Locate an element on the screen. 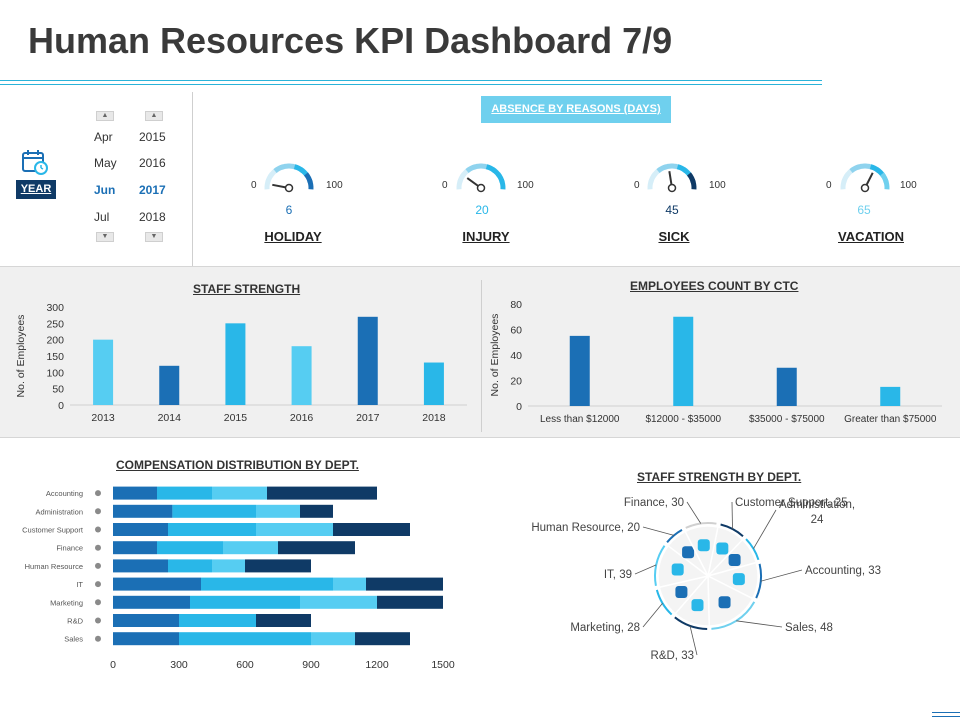 This screenshot has width=960, height=720. y-axis-label: No. of Employees is located at coordinates (495, 355).